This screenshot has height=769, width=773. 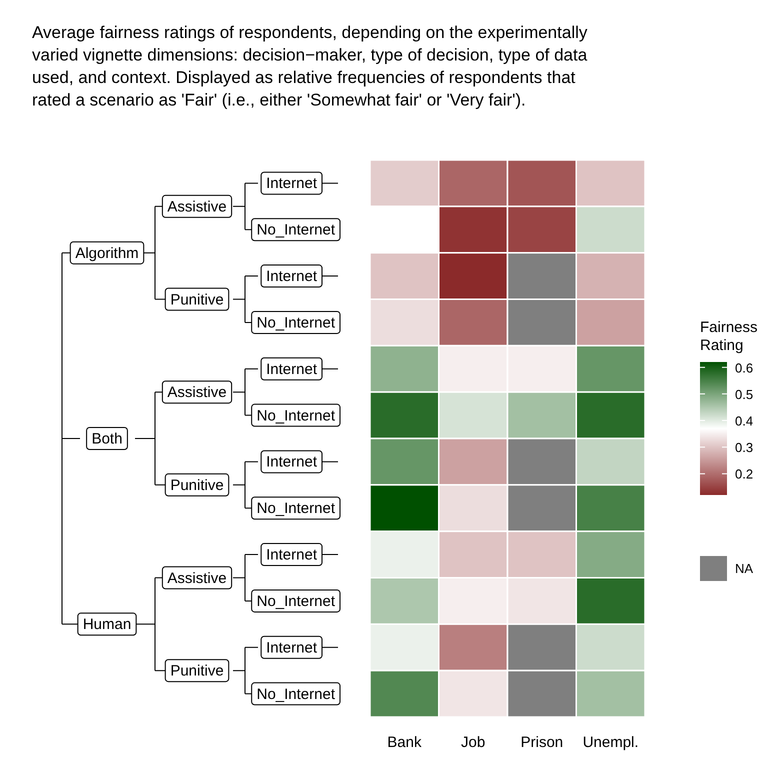 What do you see at coordinates (310, 66) in the screenshot?
I see `chart-title: Average fairness ratings of respondents, depending on the experimentally varied vignette dimensions: decision−maker, type of decision, type of data used, and context. Displayed as relative frequencies of respondents that rated a scenario as 'Fair' (i.e., either 'Somewhat fair' or 'Very fair').` at bounding box center [310, 66].